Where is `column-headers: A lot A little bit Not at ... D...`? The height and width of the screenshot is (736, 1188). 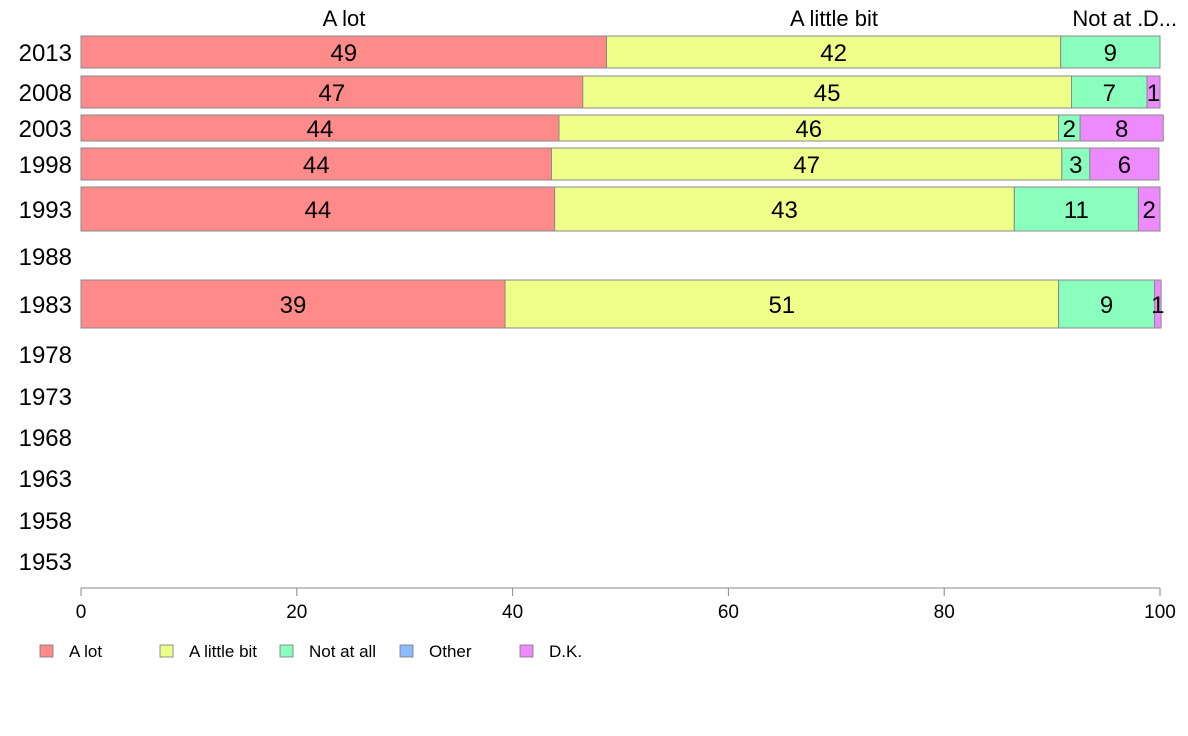
column-headers: A lot A little bit Not at ... D... is located at coordinates (750, 18).